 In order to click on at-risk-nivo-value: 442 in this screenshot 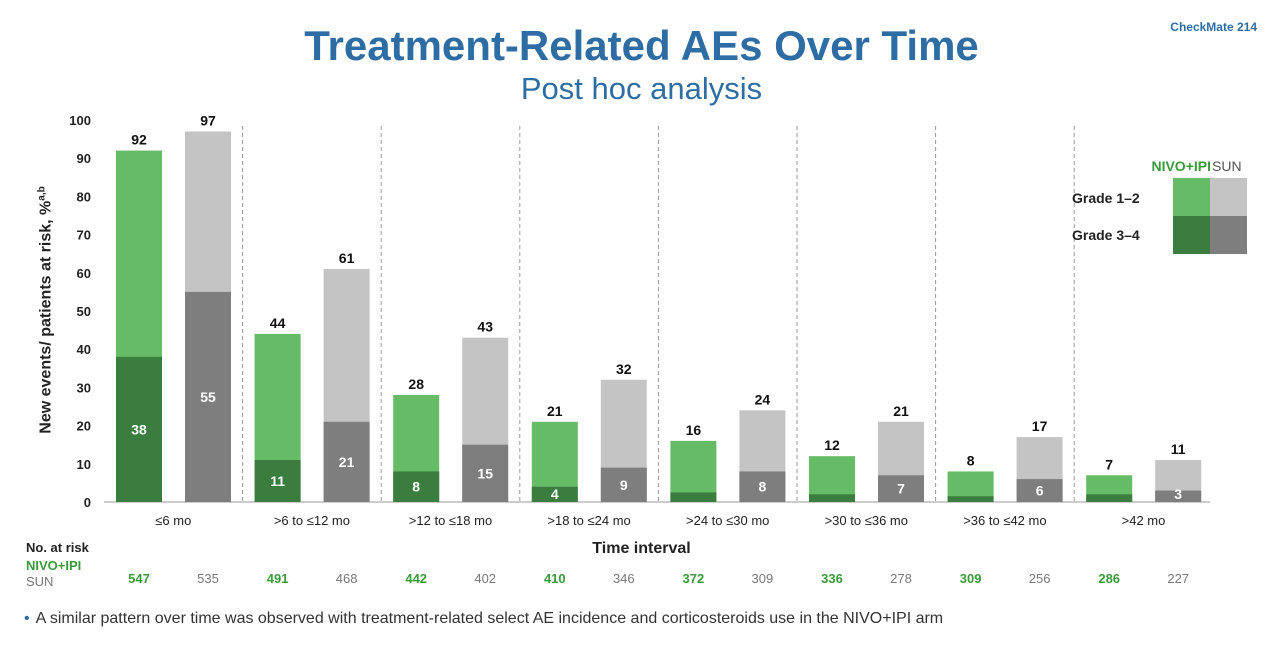, I will do `click(416, 578)`.